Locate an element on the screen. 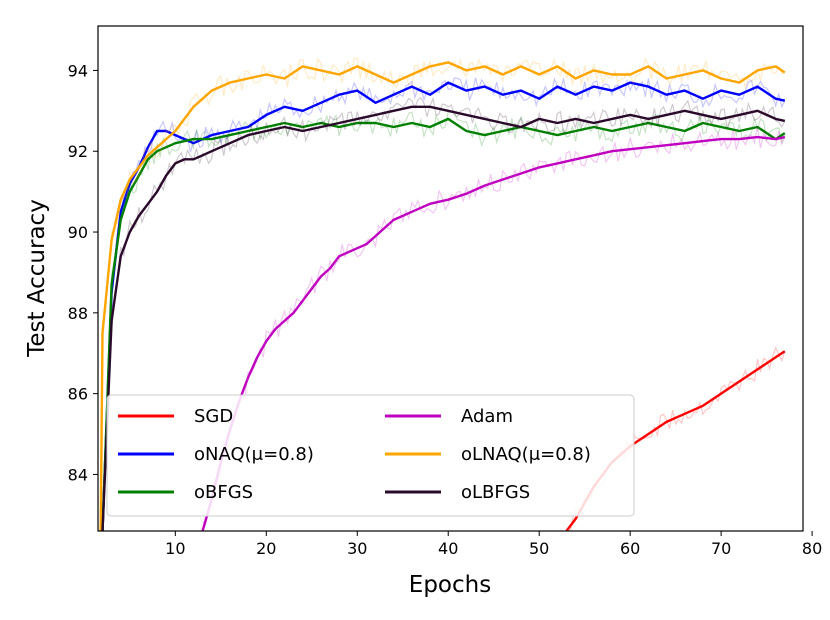  y-axis-label: Test Accuracy is located at coordinates (37, 278).